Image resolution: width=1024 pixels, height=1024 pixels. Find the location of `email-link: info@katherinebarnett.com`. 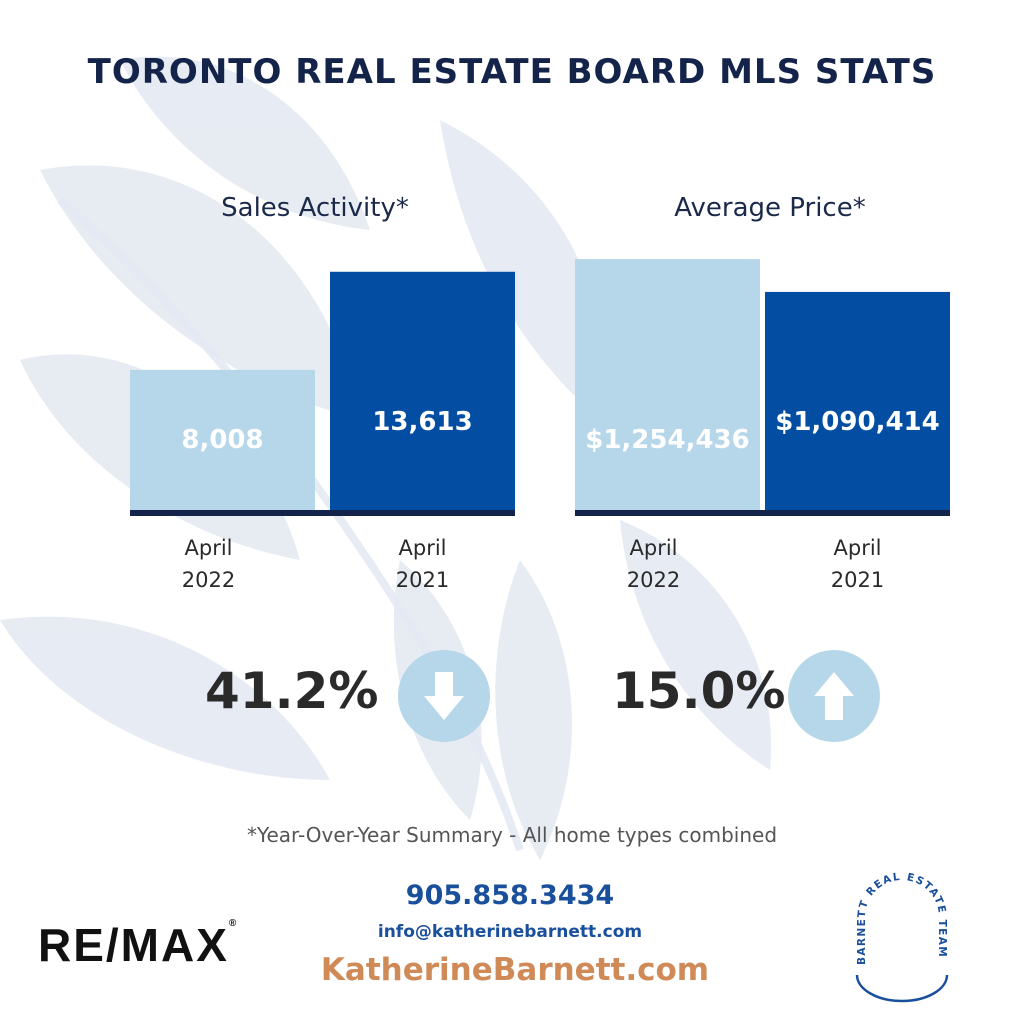

email-link: info@katherinebarnett.com is located at coordinates (510, 932).